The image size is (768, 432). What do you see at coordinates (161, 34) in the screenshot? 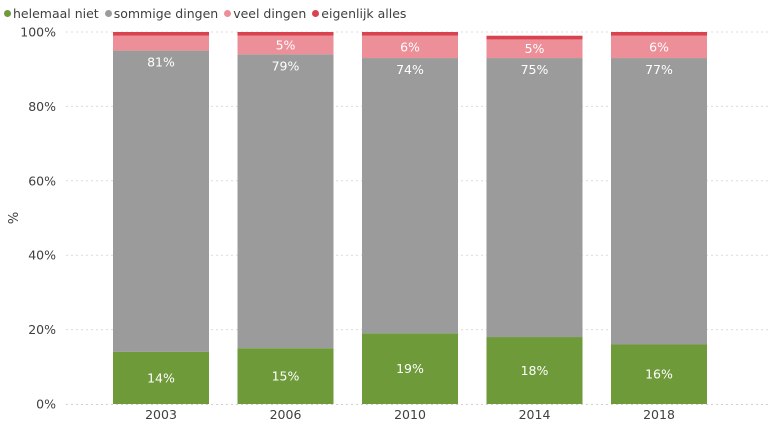
I see `bar-2003-eigenlijk-alles` at bounding box center [161, 34].